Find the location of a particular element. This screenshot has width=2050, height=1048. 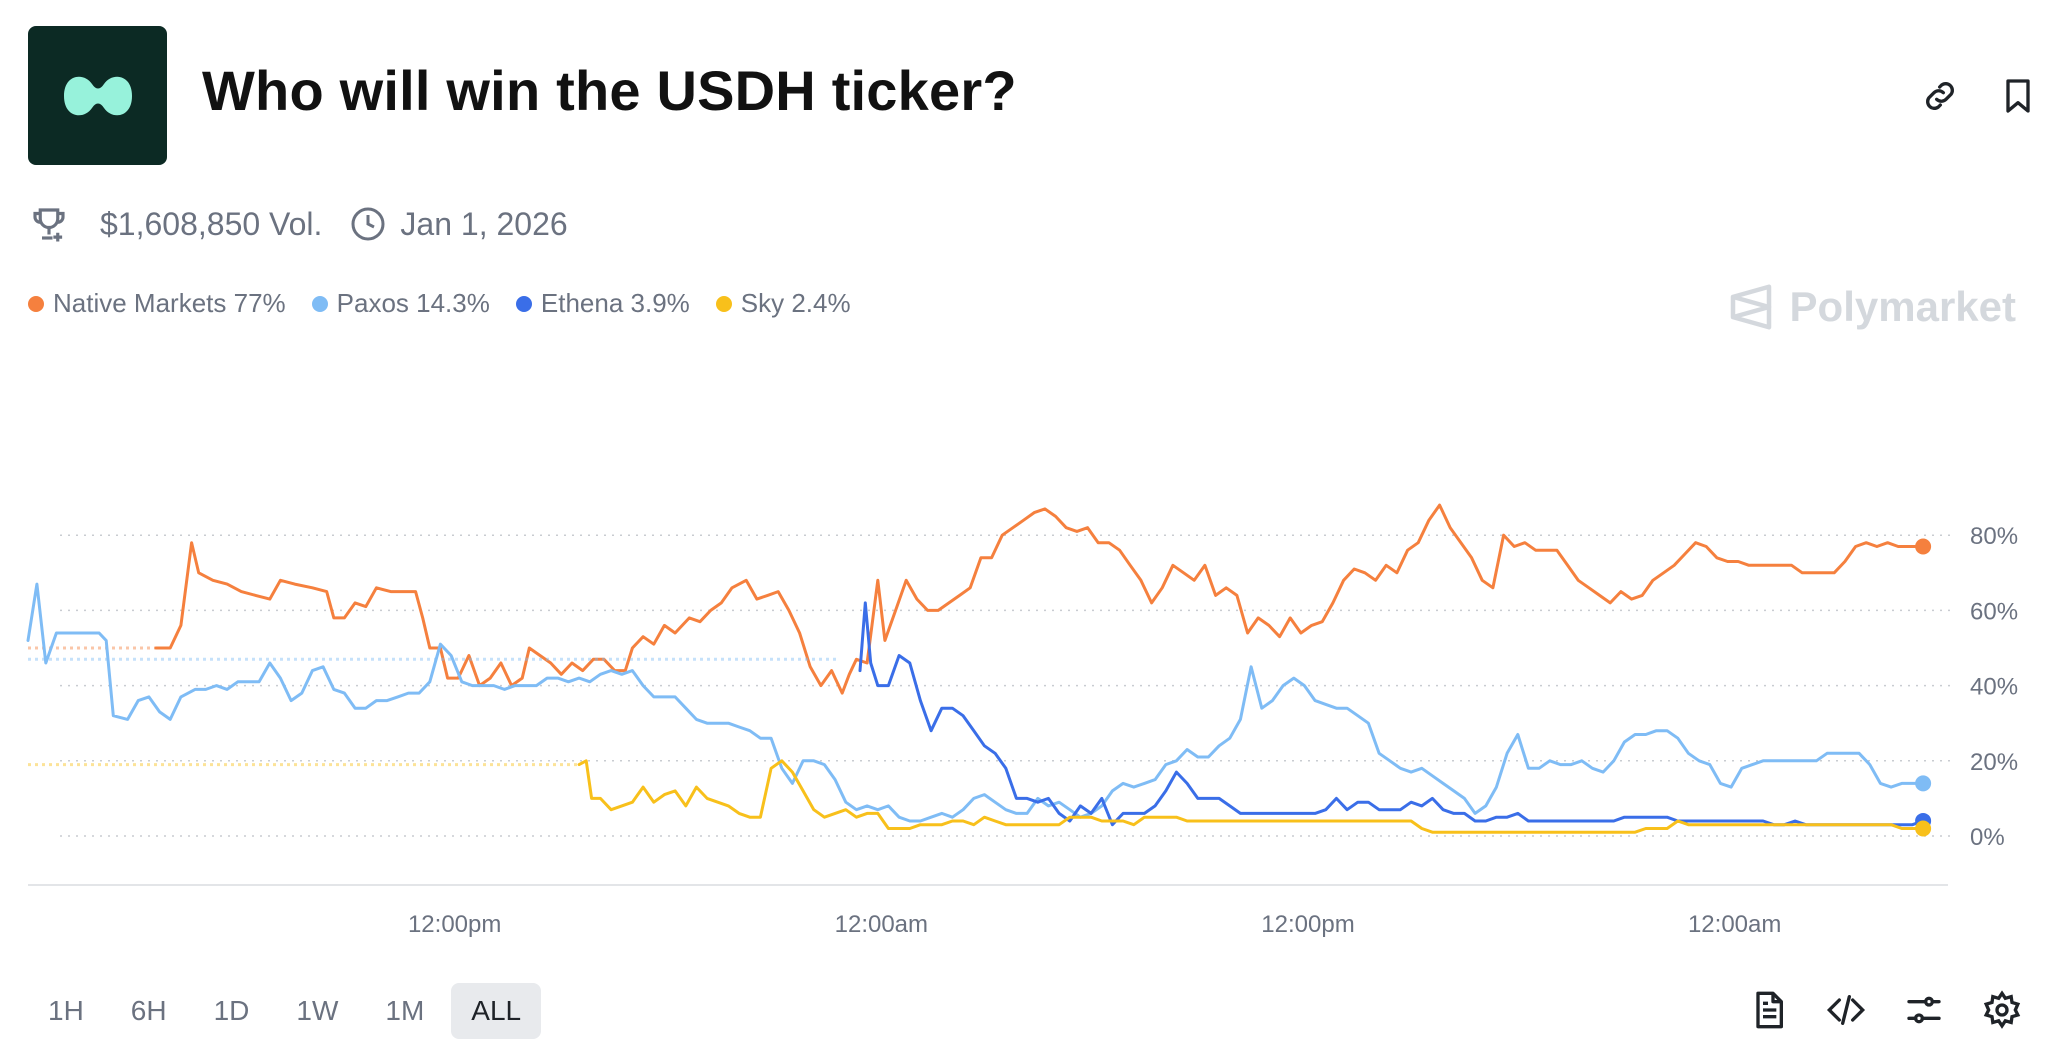

clock-icon is located at coordinates (368, 224).